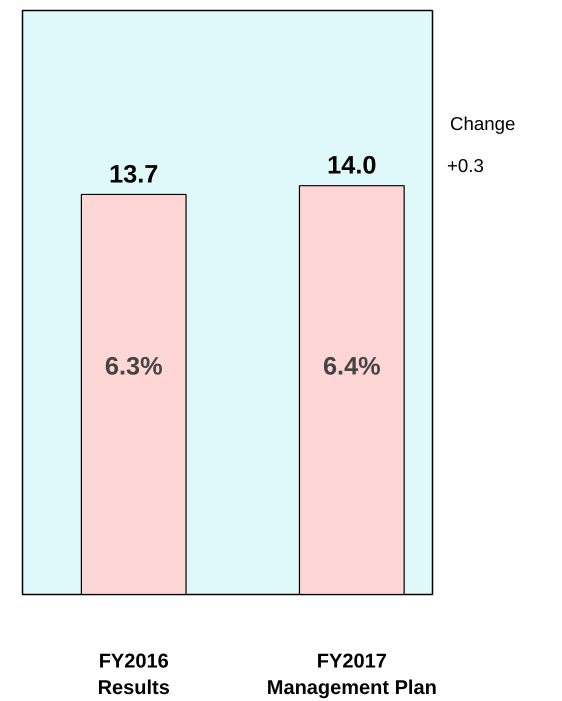  I want to click on text: +0.3, so click(466, 166).